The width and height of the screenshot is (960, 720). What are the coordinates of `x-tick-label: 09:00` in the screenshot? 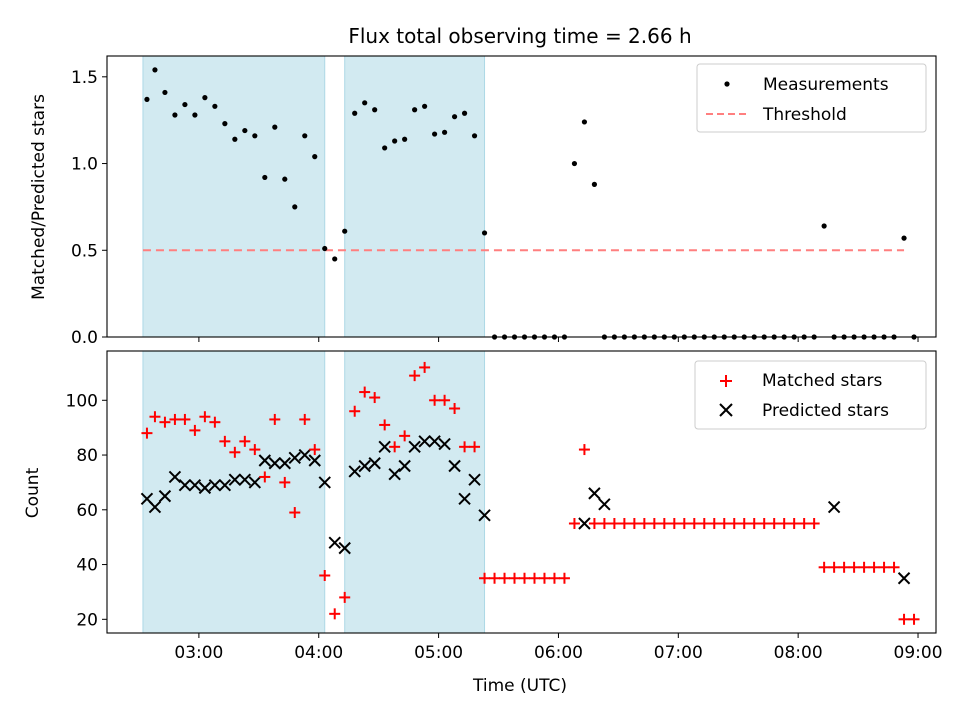 It's located at (918, 653).